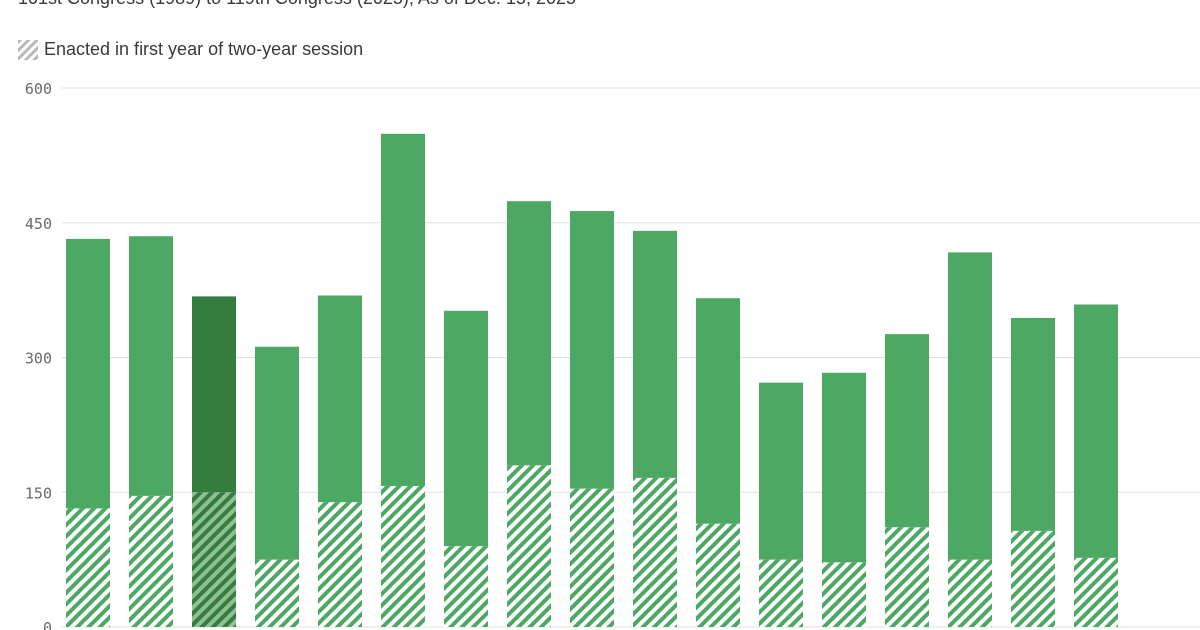 This screenshot has width=1200, height=630. I want to click on bar-group-114th, so click(907, 480).